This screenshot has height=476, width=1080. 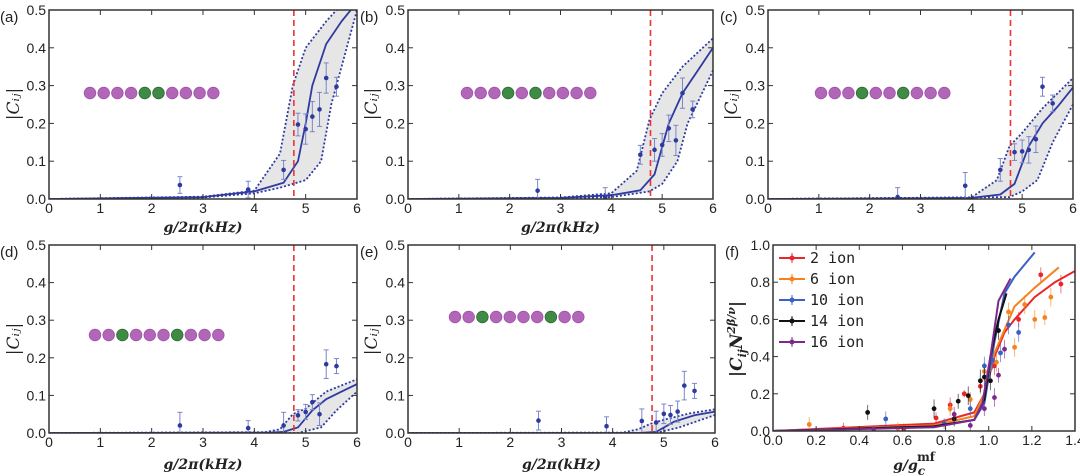 What do you see at coordinates (510, 208) in the screenshot?
I see `x-tick-label: 2` at bounding box center [510, 208].